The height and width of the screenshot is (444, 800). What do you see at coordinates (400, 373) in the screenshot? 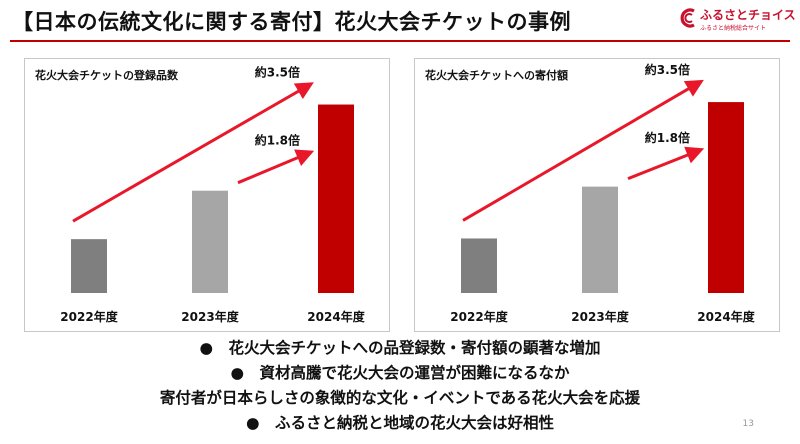
I see `bullet-line: ● 資材高騰で花火大会の運営が困難になるなか` at bounding box center [400, 373].